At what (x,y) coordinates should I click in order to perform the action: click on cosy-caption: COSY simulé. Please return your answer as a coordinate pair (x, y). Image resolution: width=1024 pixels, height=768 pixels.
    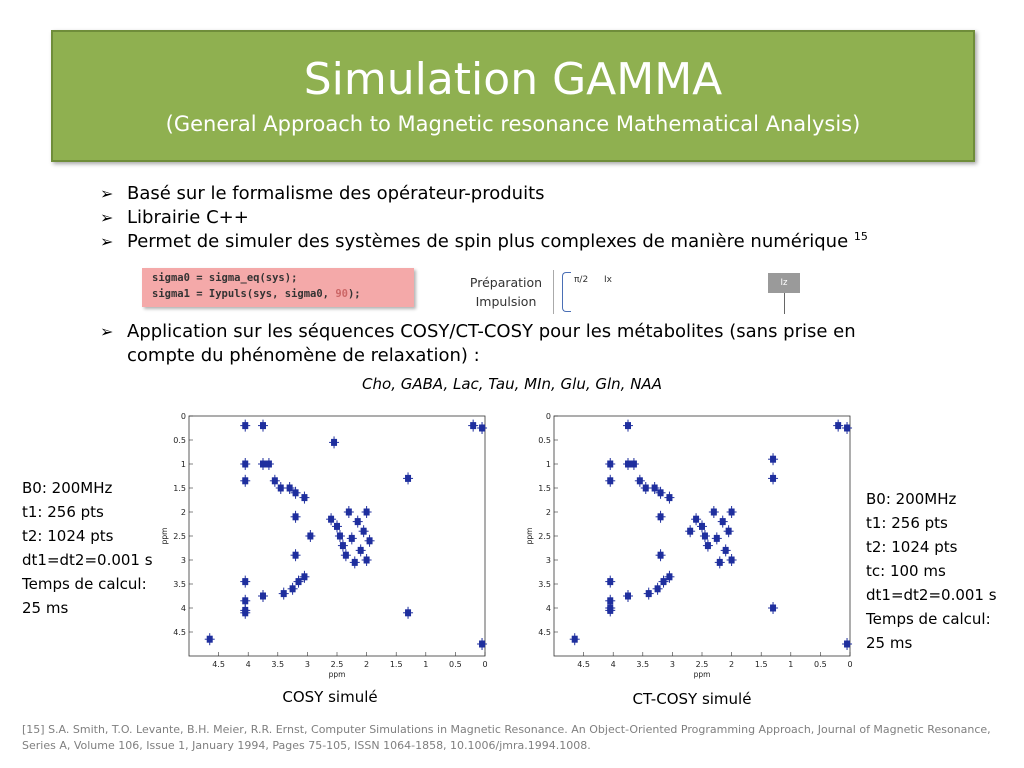
    Looking at the image, I should click on (330, 697).